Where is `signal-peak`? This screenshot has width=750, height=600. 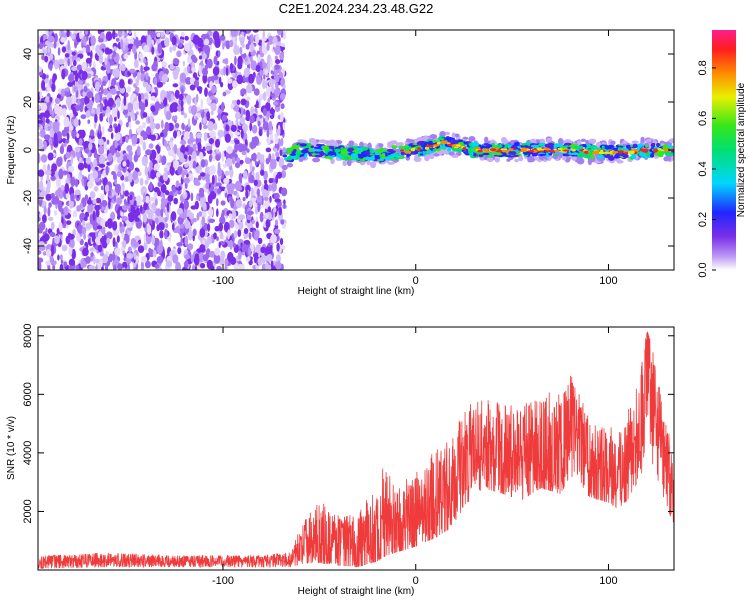 signal-peak is located at coordinates (573, 150).